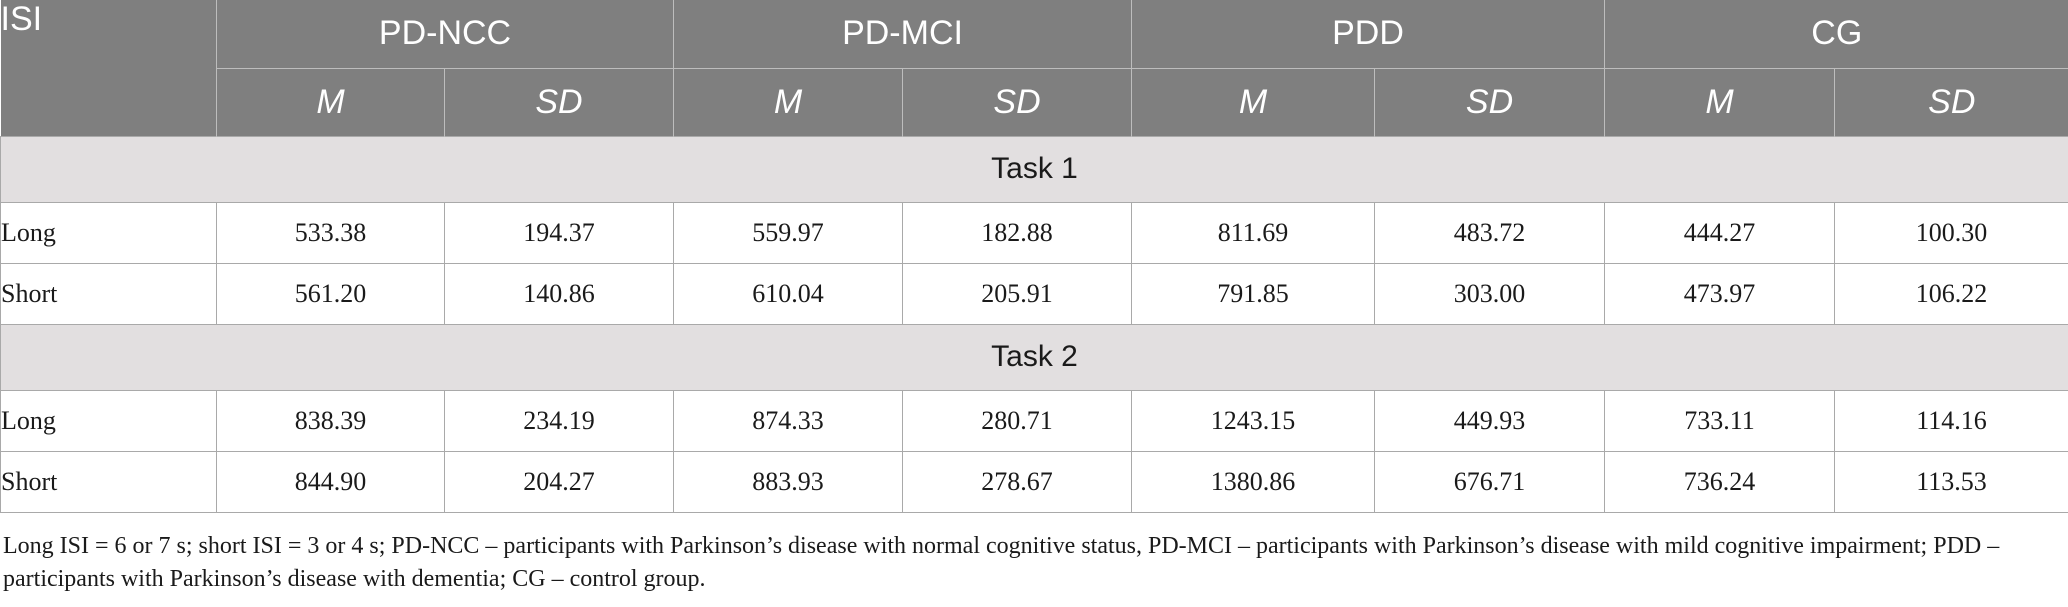 The width and height of the screenshot is (2068, 607). What do you see at coordinates (559, 420) in the screenshot?
I see `table-cell: 234.19` at bounding box center [559, 420].